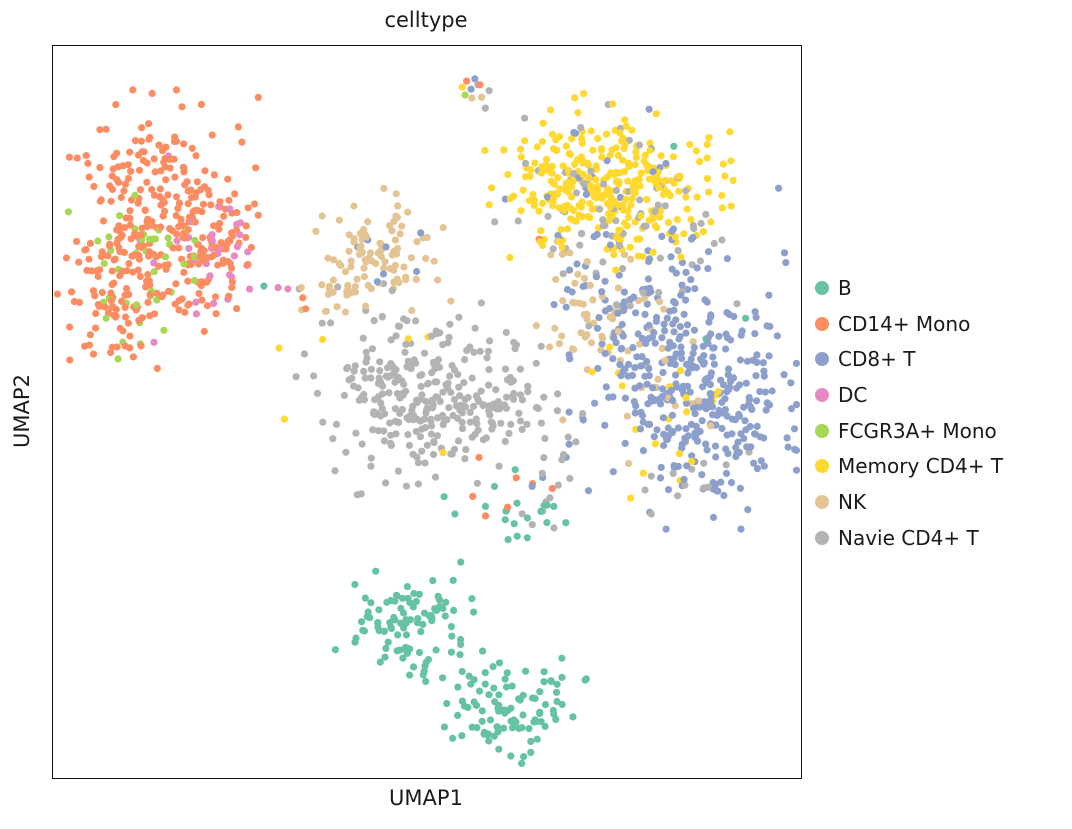 The image size is (1072, 829). What do you see at coordinates (909, 466) in the screenshot?
I see `legend-item: Memory CD4+ T` at bounding box center [909, 466].